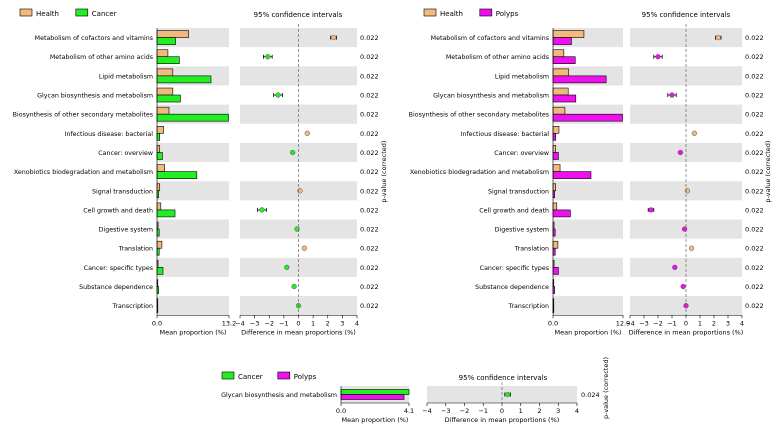  I want to click on legend-swatch-cancer, so click(82, 12).